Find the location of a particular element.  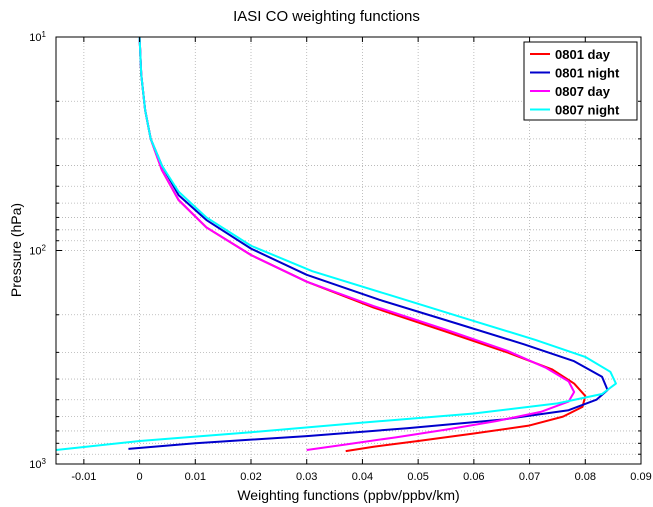

legend: 0801 day 0801 night 0807 day 0807 night is located at coordinates (580, 81).